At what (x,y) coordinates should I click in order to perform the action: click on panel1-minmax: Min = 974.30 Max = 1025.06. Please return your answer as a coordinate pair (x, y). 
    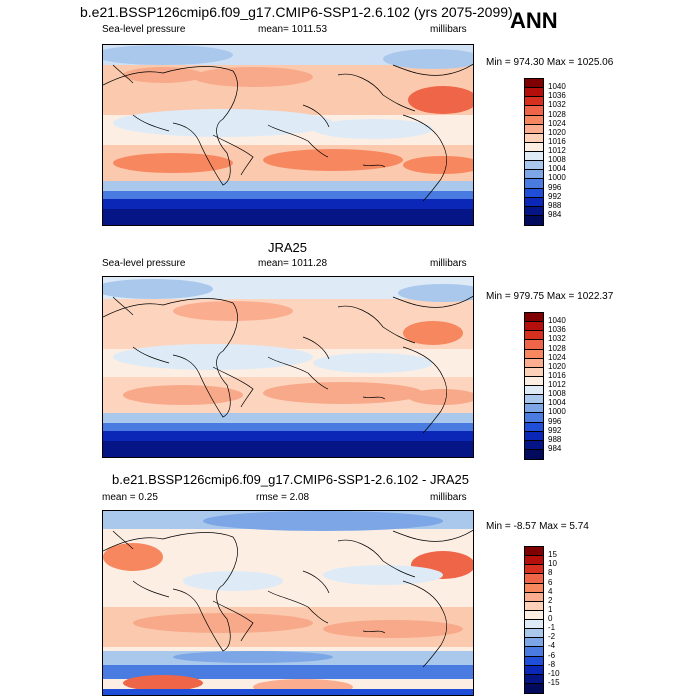
    Looking at the image, I should click on (550, 62).